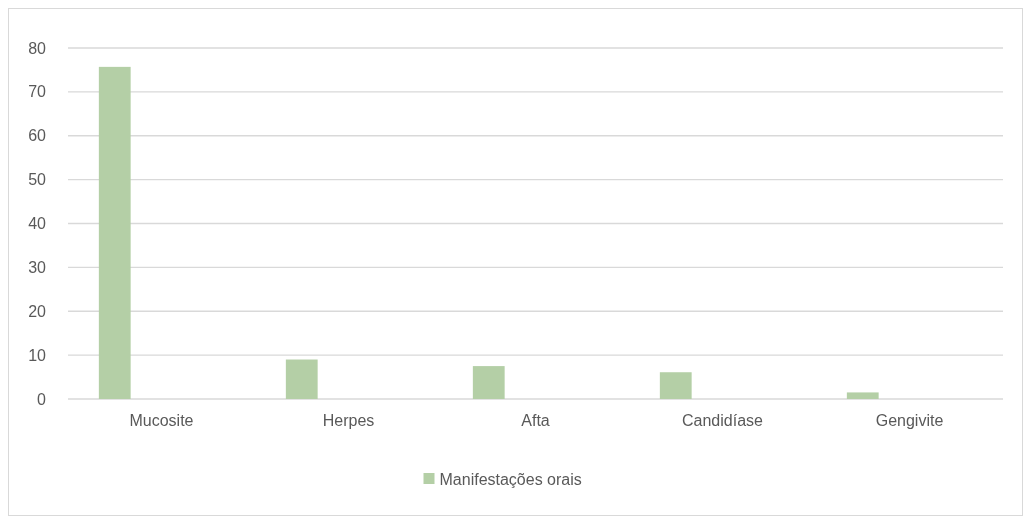 The height and width of the screenshot is (524, 1031). What do you see at coordinates (37, 180) in the screenshot?
I see `y-tick-label: 50` at bounding box center [37, 180].